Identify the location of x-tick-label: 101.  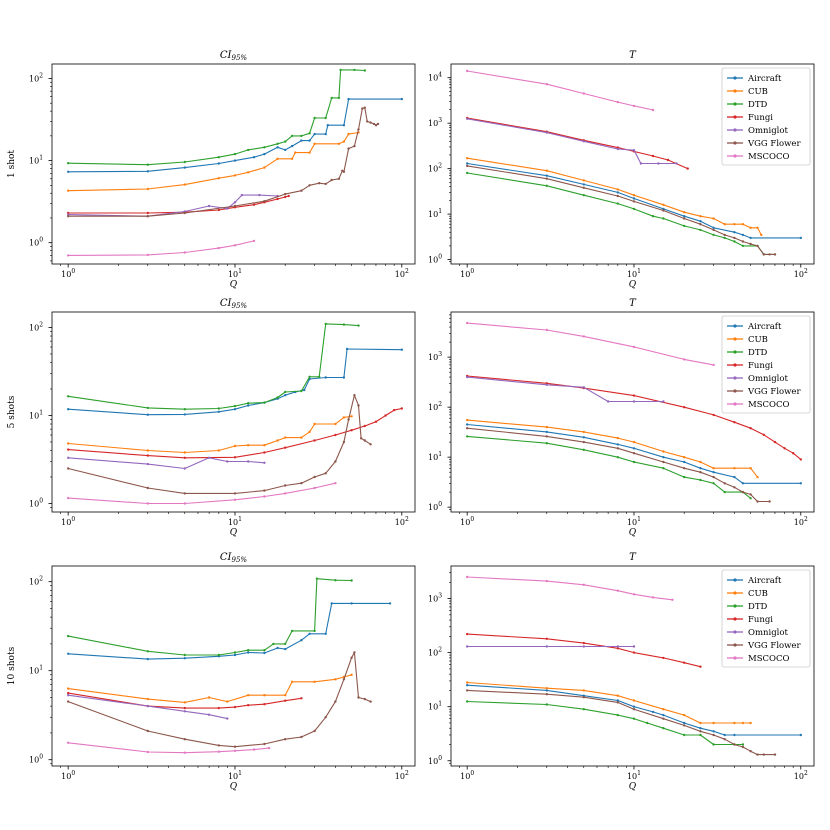
(634, 775).